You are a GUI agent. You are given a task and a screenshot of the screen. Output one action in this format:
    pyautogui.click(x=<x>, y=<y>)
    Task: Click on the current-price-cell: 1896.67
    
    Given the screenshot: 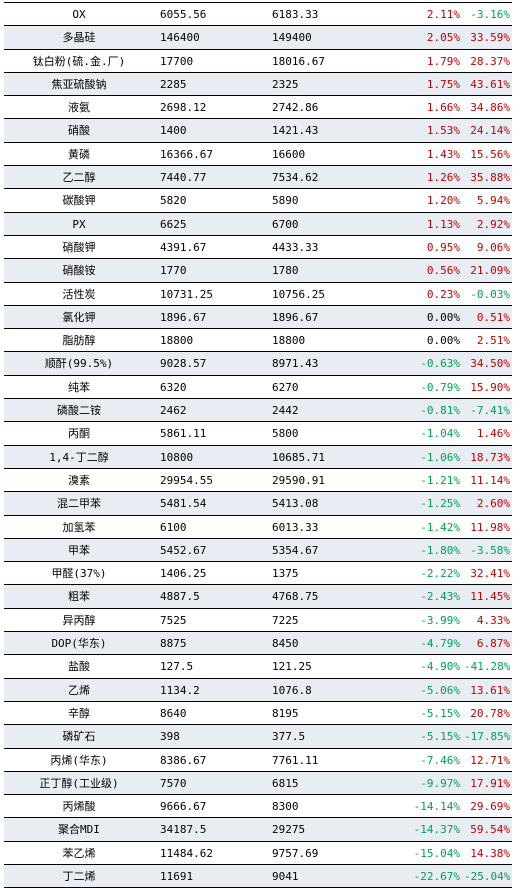 What is the action you would take?
    pyautogui.click(x=295, y=317)
    